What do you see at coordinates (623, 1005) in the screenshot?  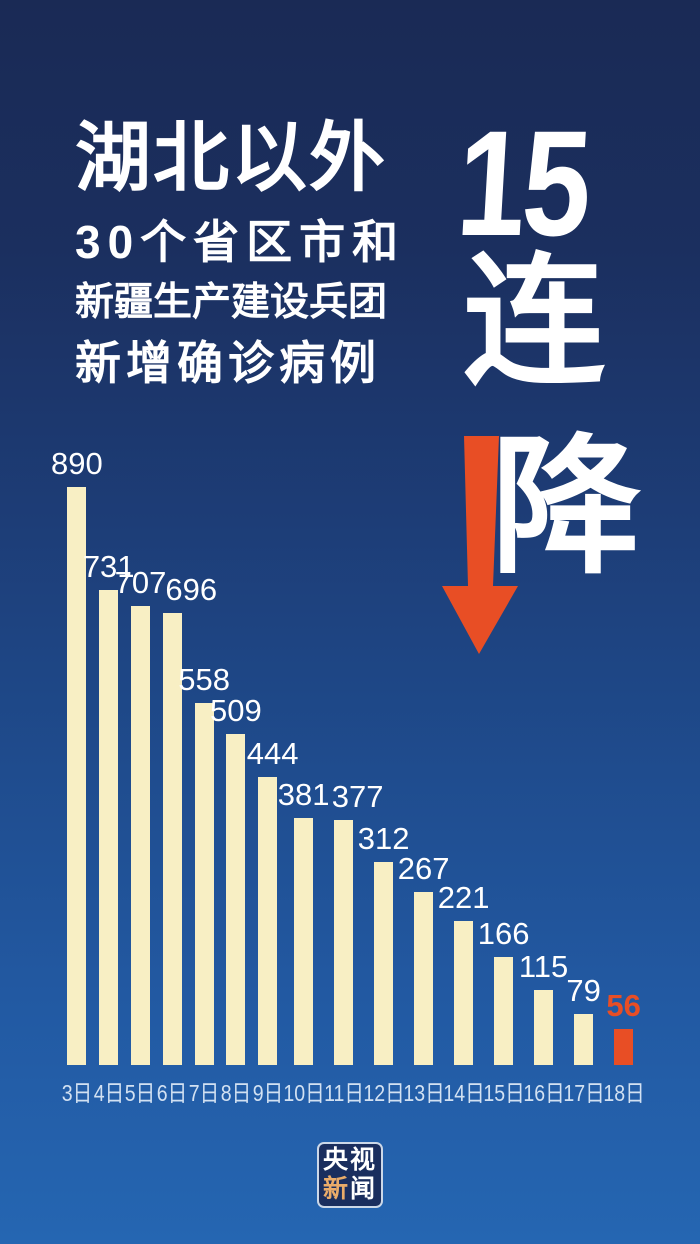 I see `bar-value-label-highlight: 56` at bounding box center [623, 1005].